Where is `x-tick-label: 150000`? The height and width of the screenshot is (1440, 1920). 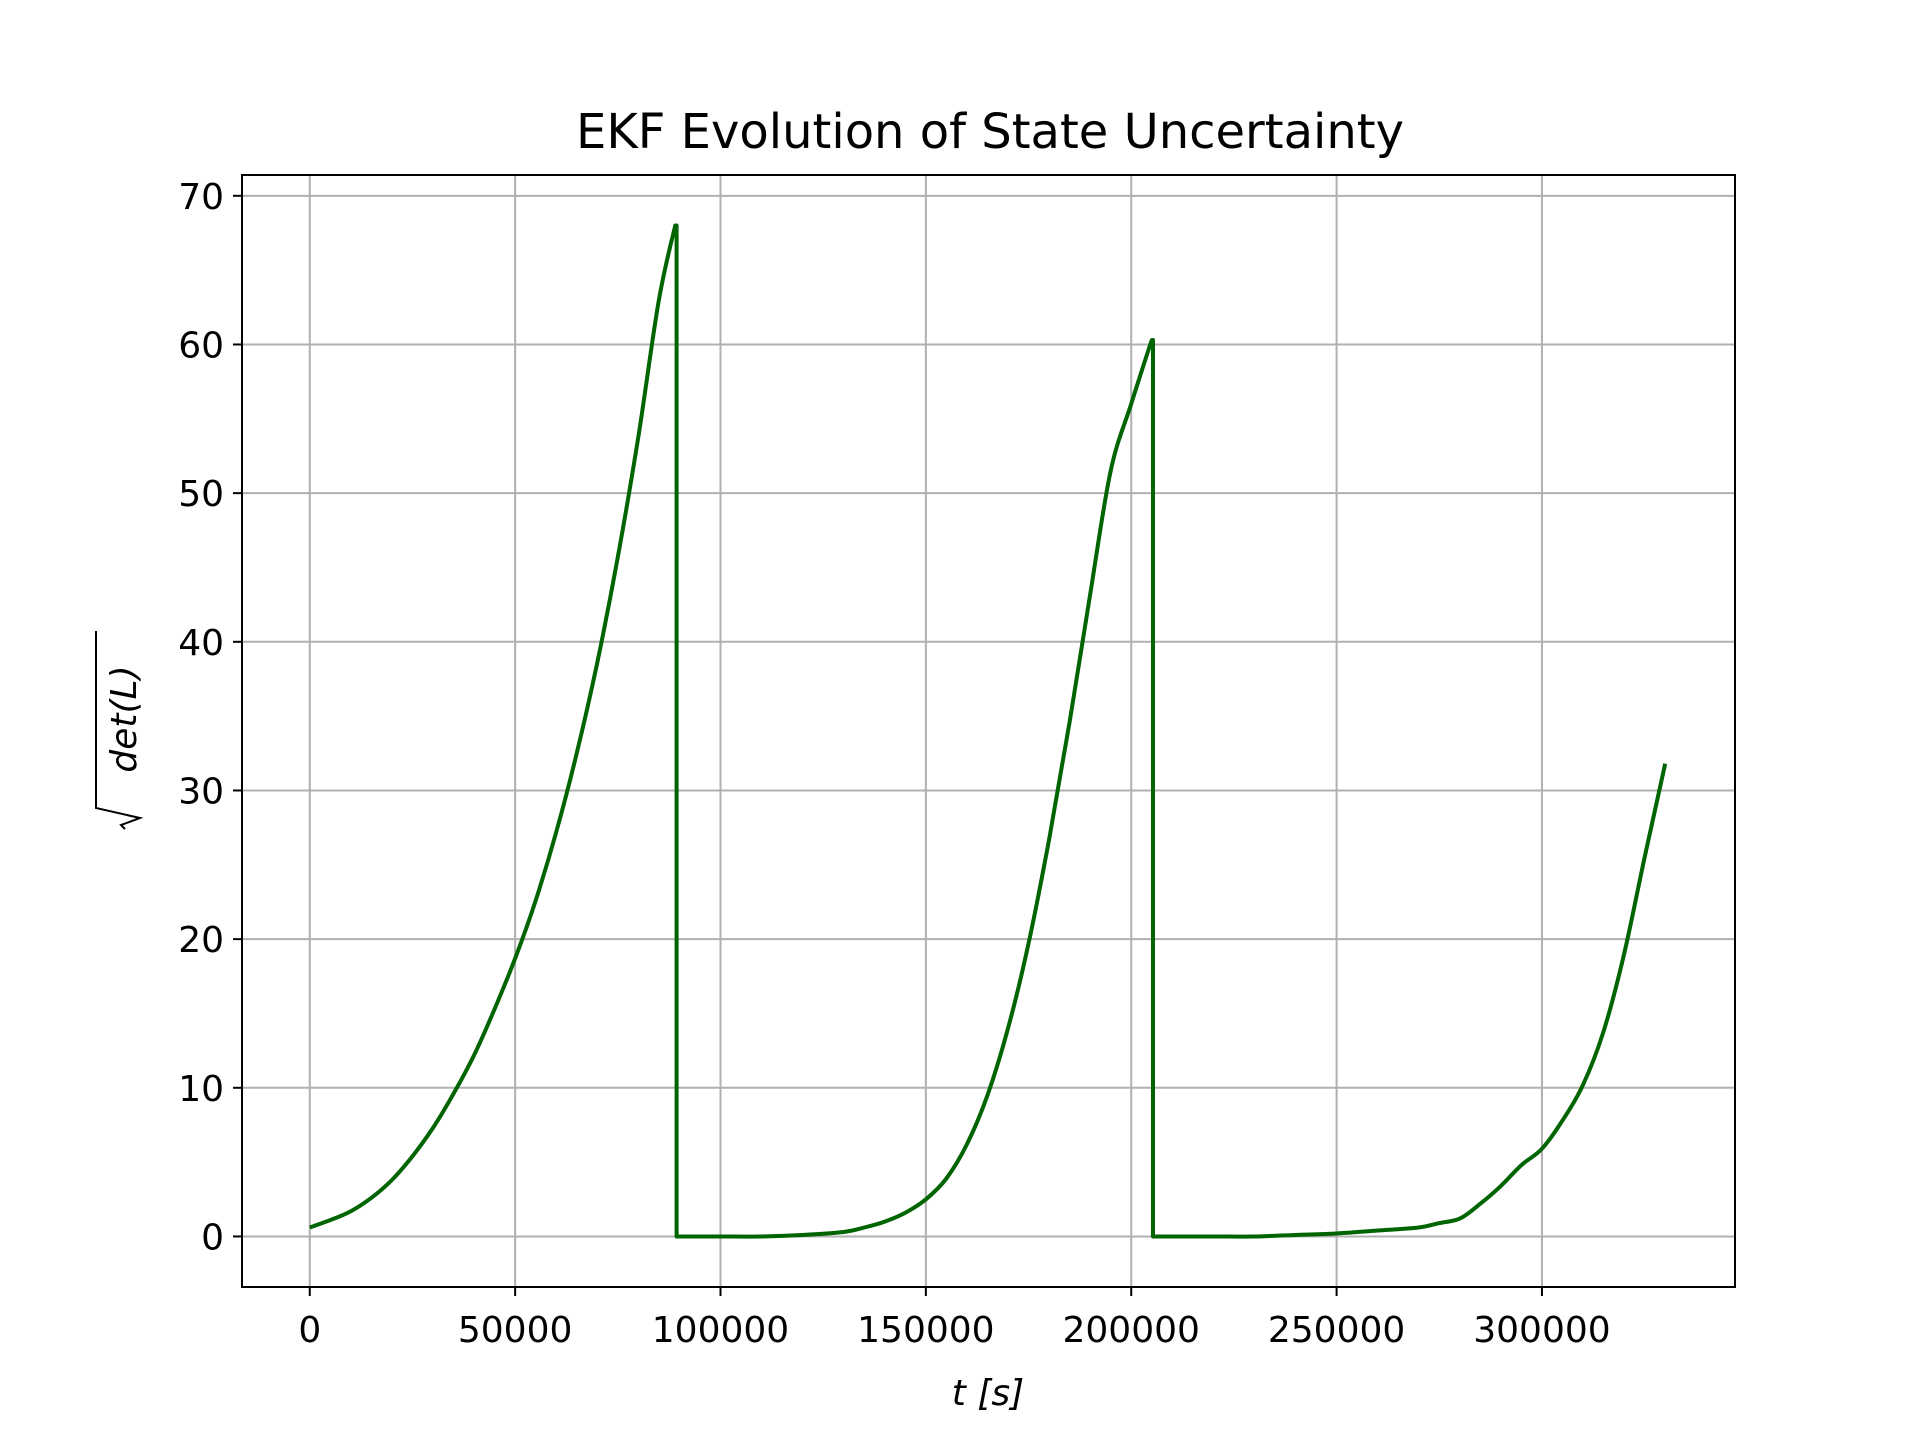 x-tick-label: 150000 is located at coordinates (925, 1330).